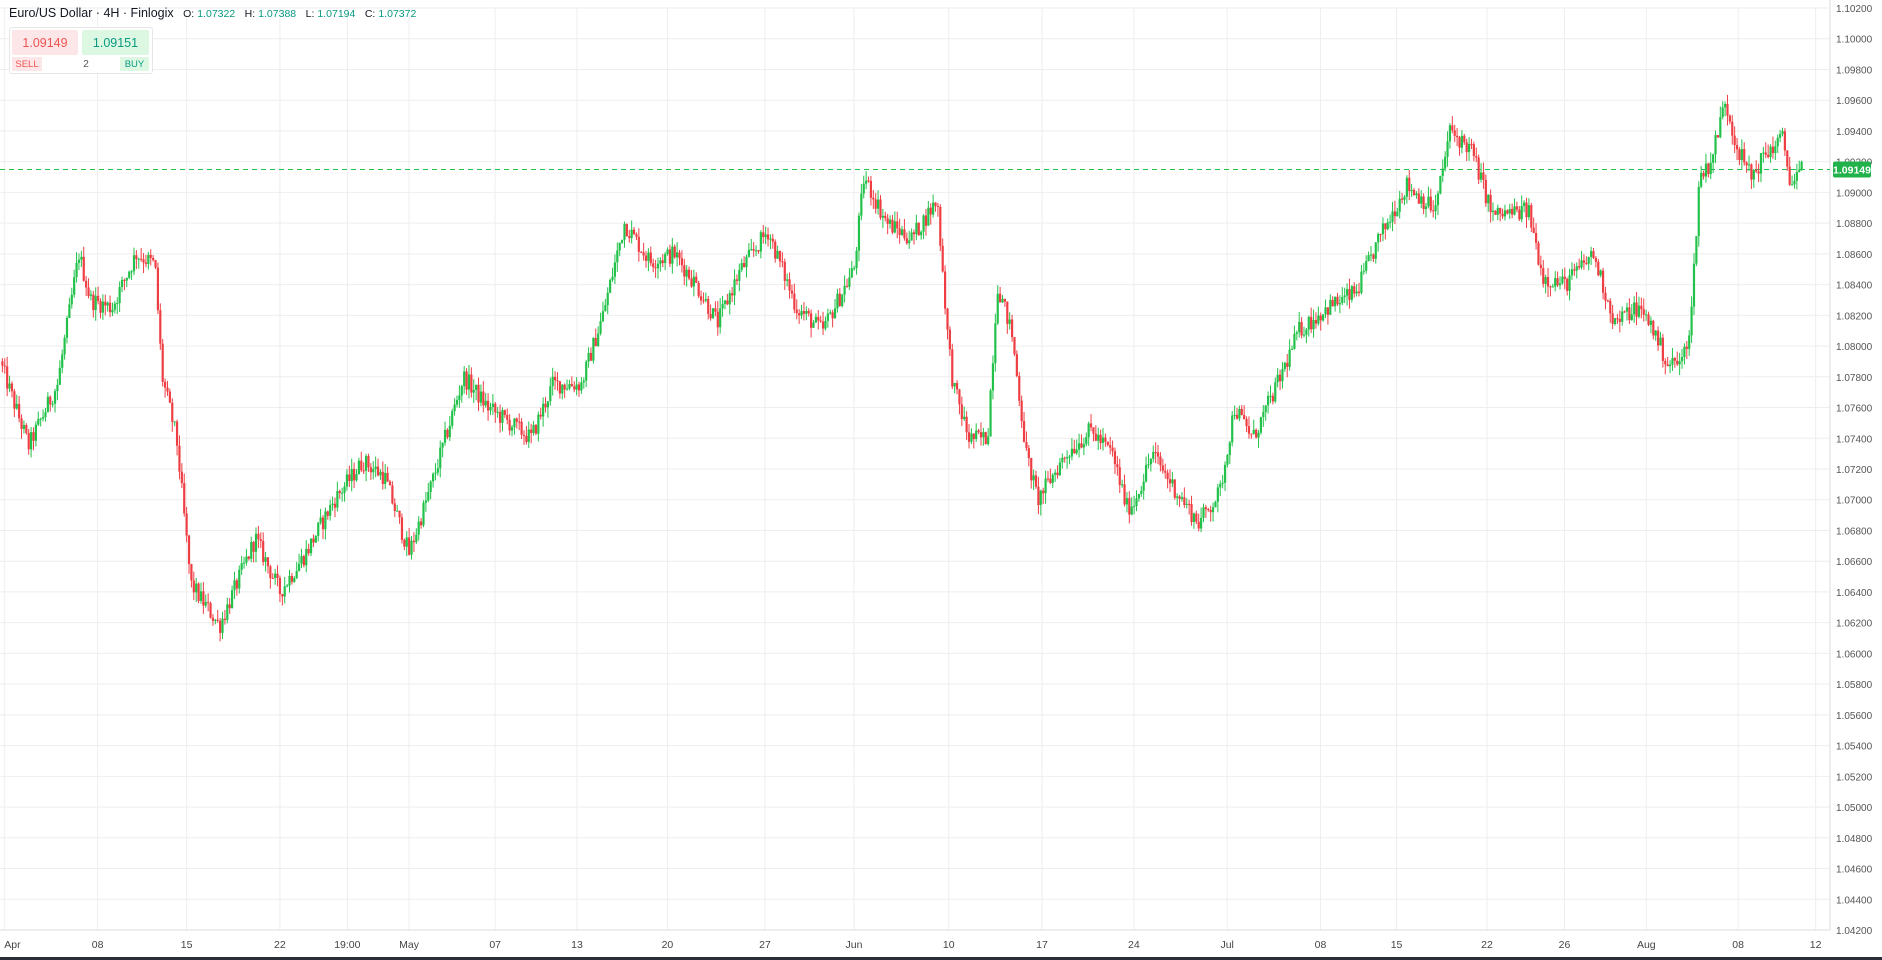 This screenshot has height=960, width=1882. What do you see at coordinates (1854, 193) in the screenshot?
I see `y-tick-label: 1.09000` at bounding box center [1854, 193].